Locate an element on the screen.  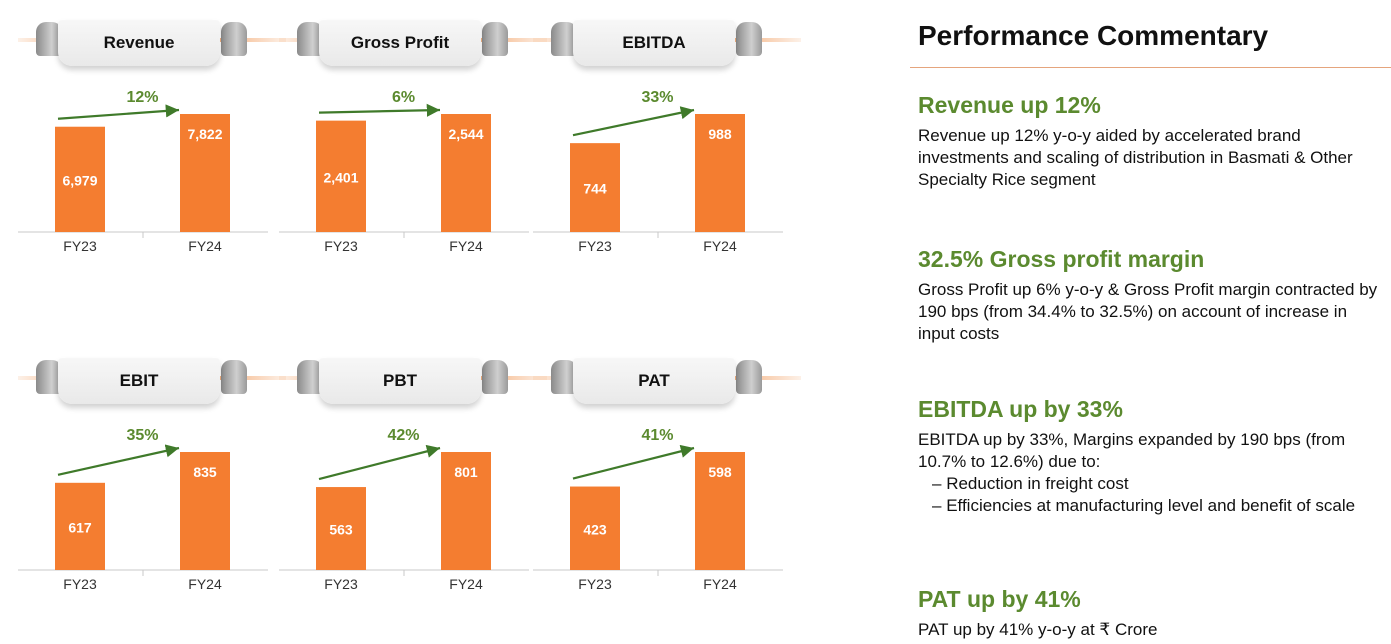
commentary-heading: PAT up by 41% is located at coordinates (999, 599).